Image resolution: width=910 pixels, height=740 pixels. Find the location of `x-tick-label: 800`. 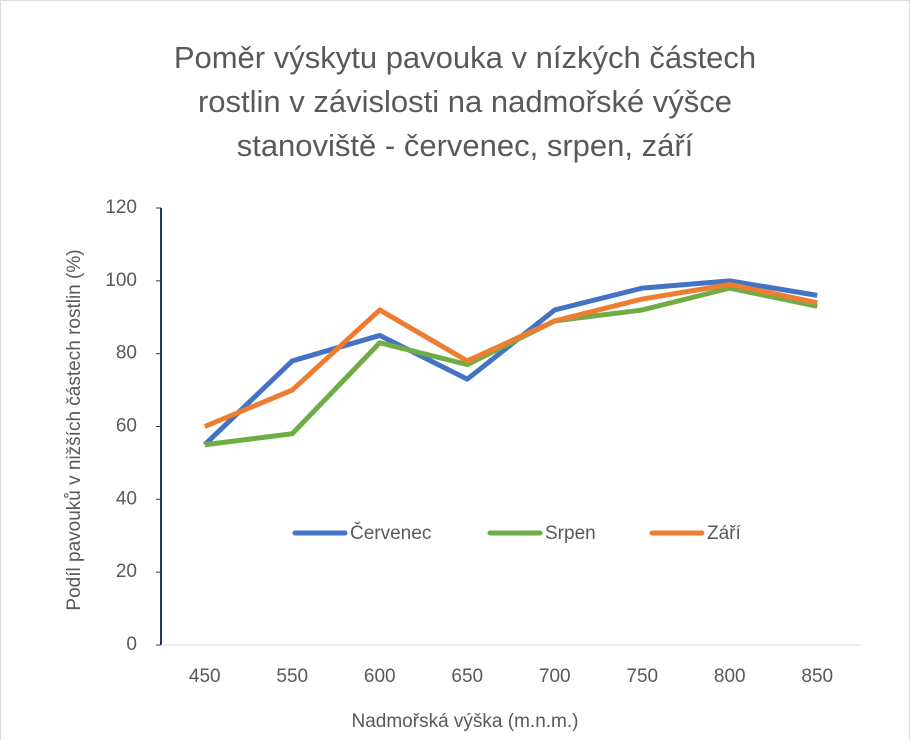

x-tick-label: 800 is located at coordinates (730, 676).